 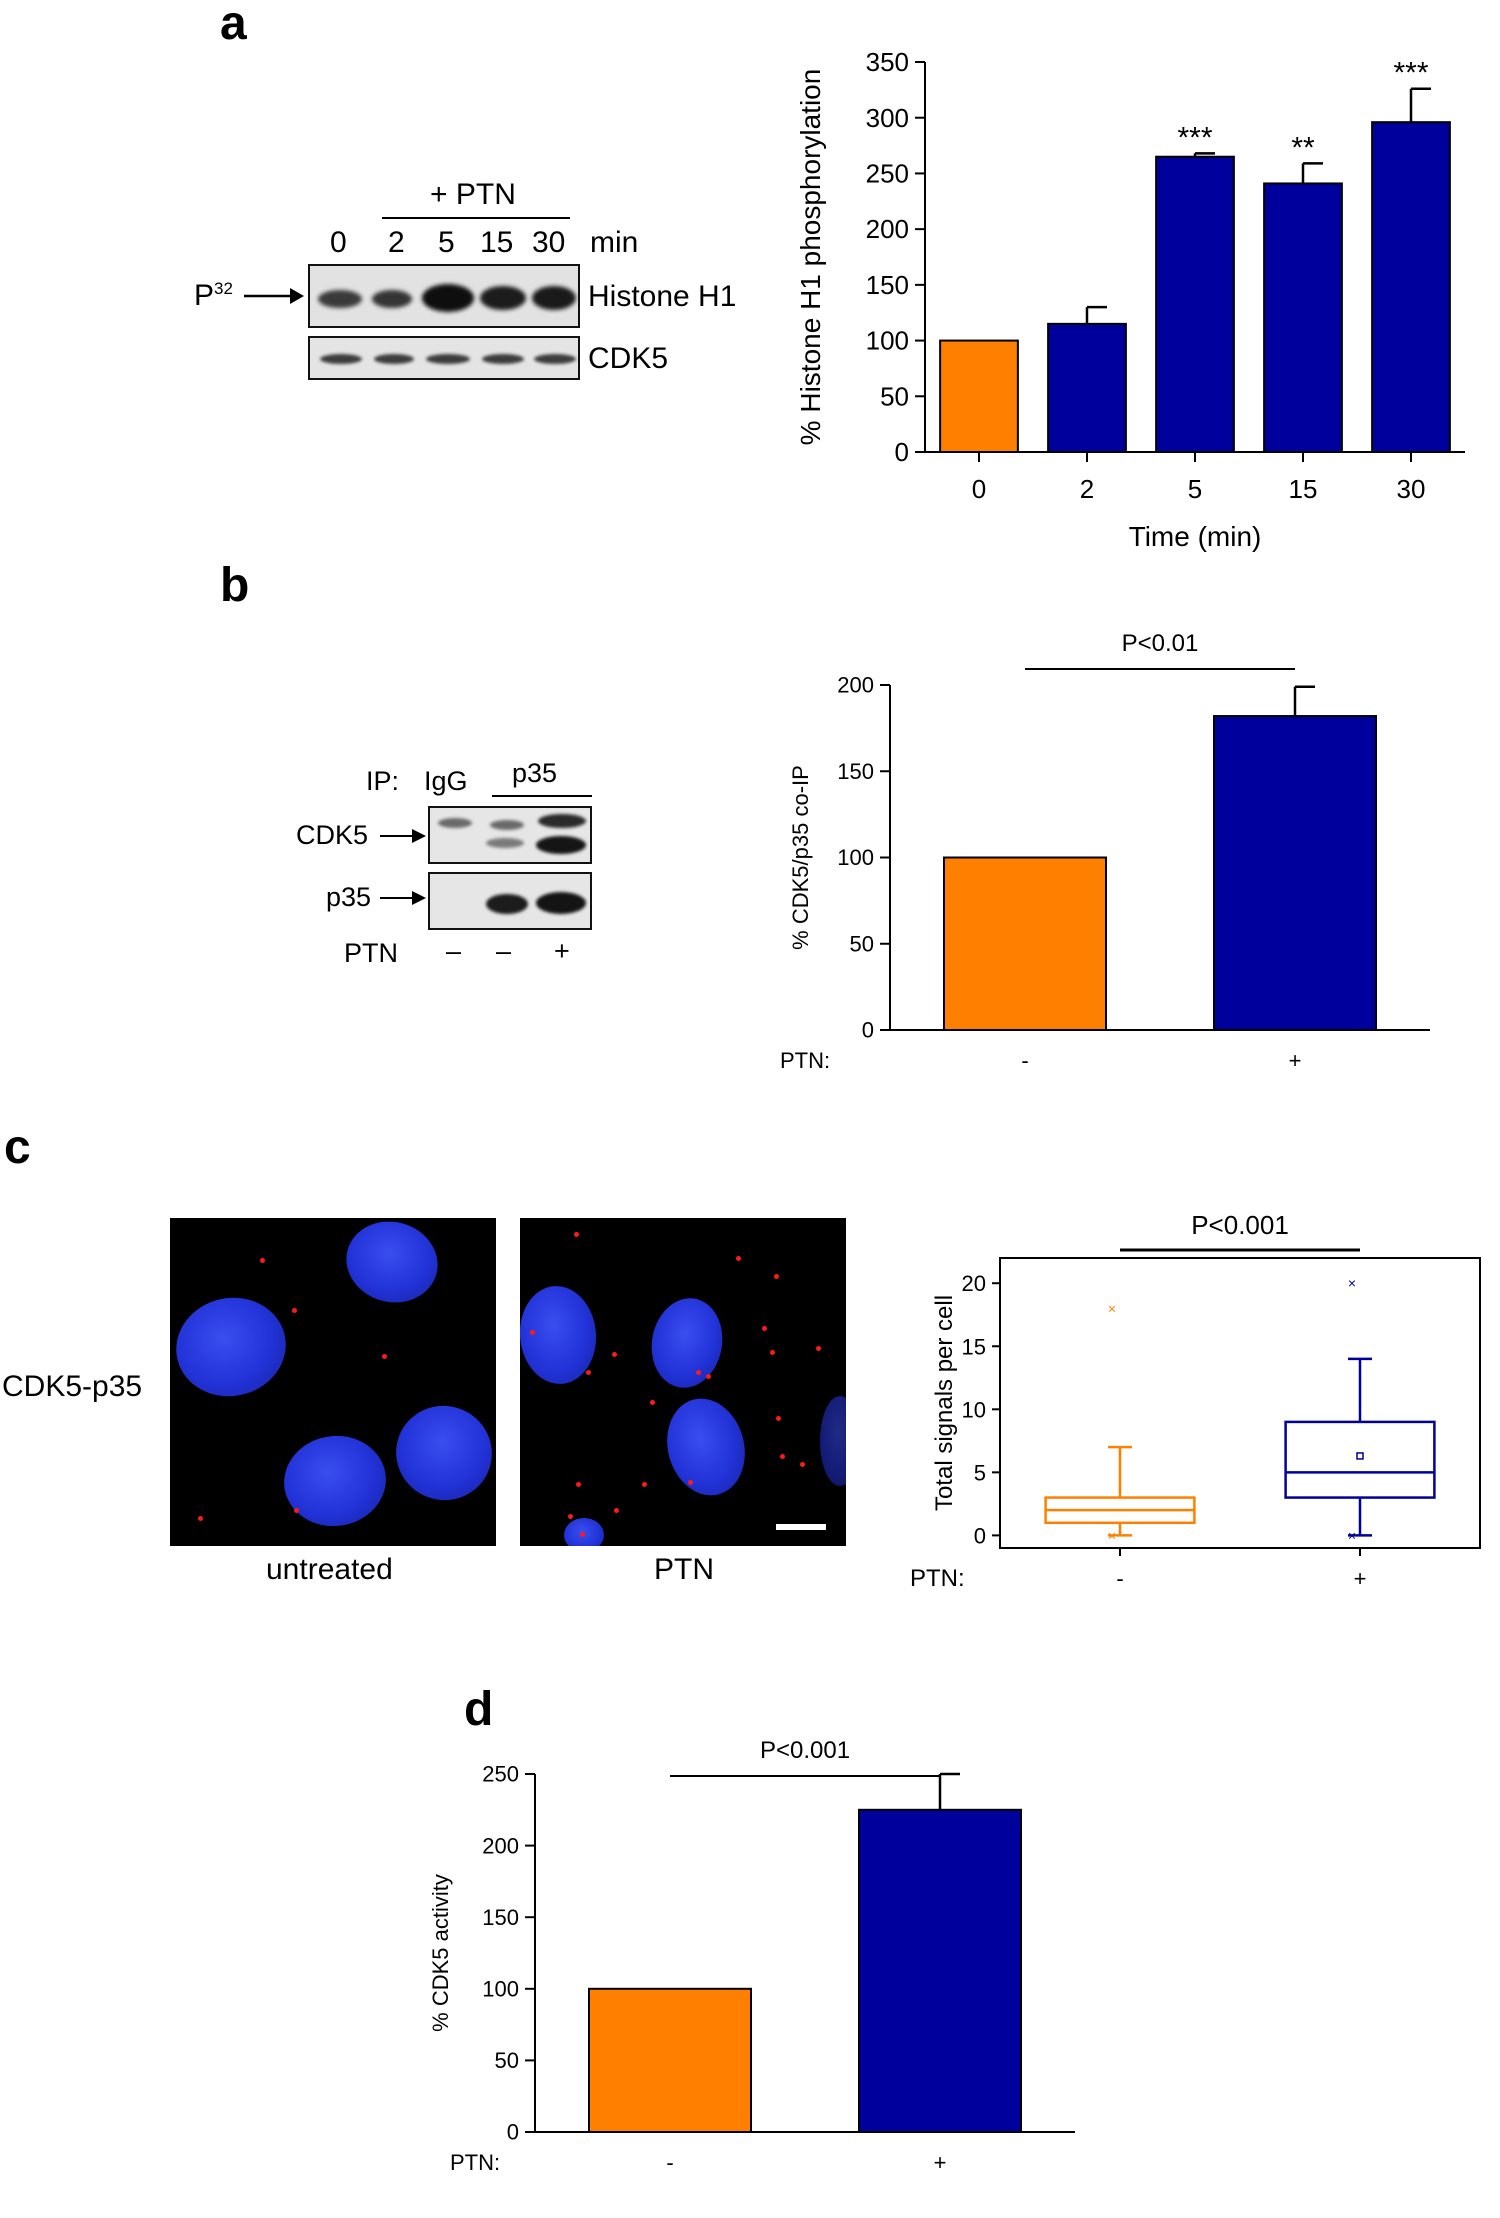 I want to click on x-tick-label: 2, so click(x=1087, y=489).